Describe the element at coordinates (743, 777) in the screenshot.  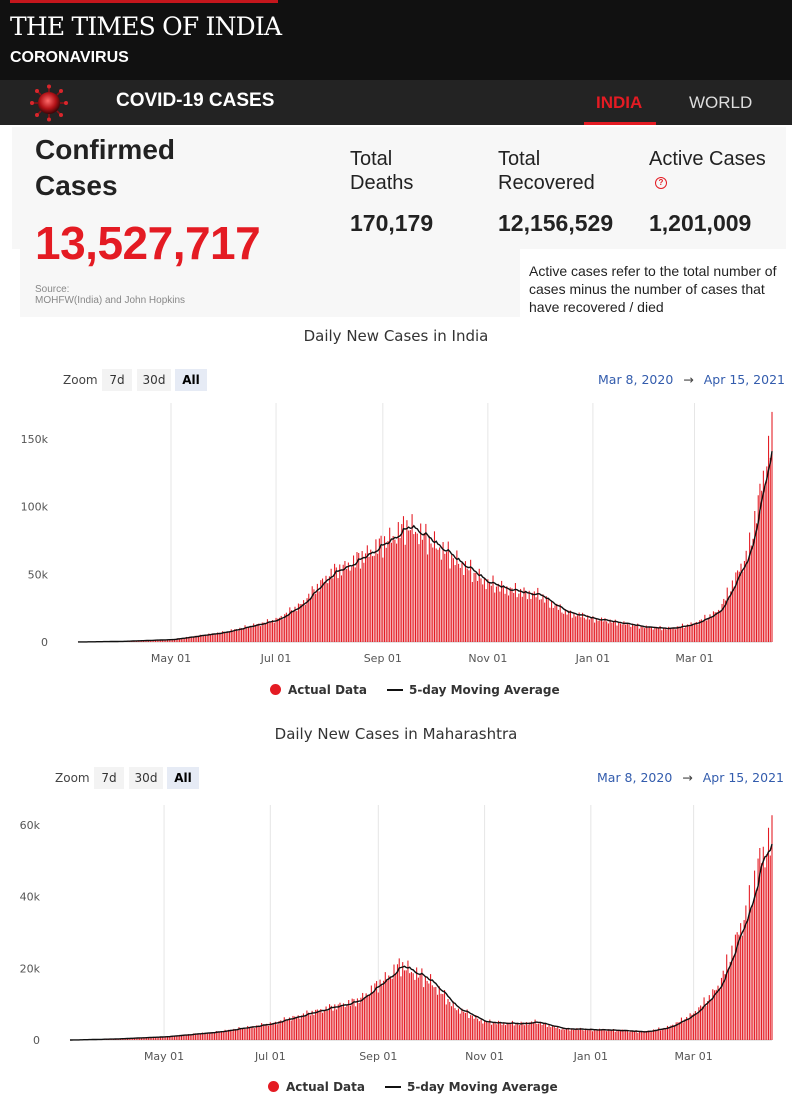
I see `range-end: Apr 15, 2021` at that location.